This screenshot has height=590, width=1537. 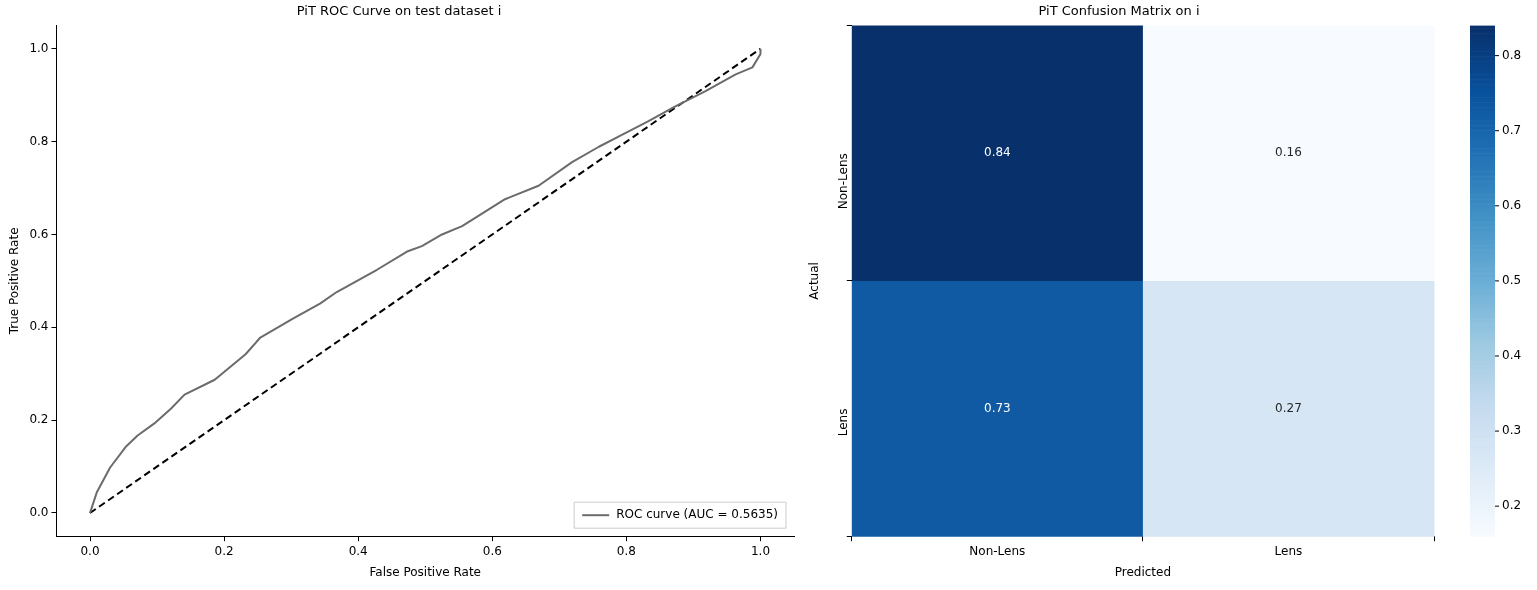 What do you see at coordinates (39, 419) in the screenshot?
I see `y-tick-label: 0.2` at bounding box center [39, 419].